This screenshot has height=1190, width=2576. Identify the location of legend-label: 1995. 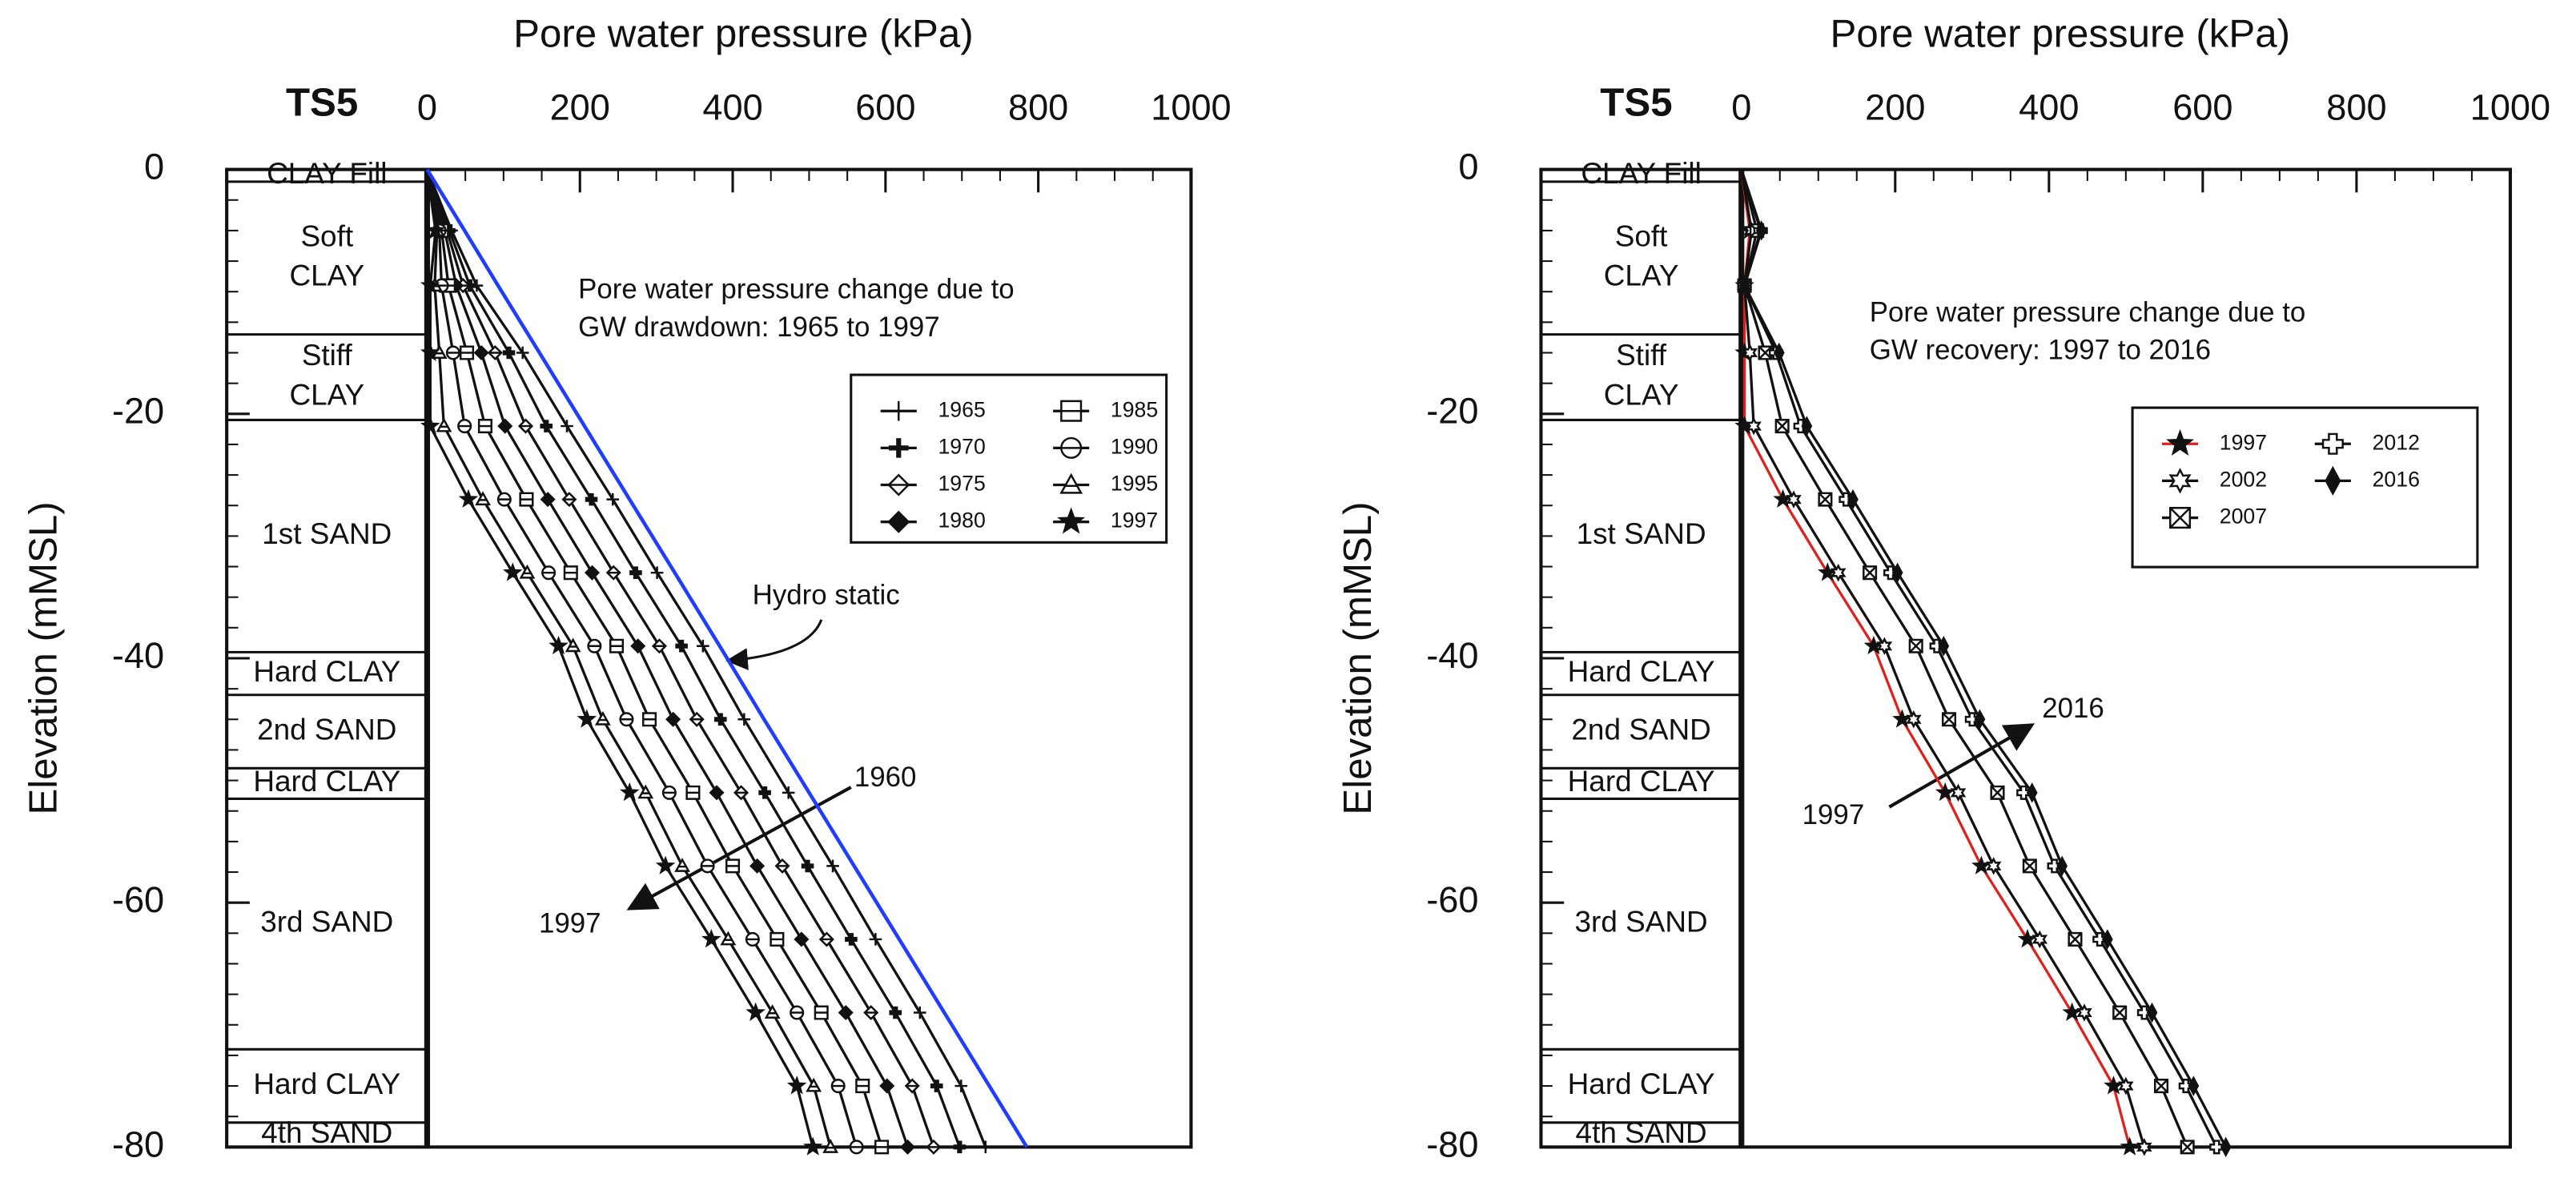
(1134, 484).